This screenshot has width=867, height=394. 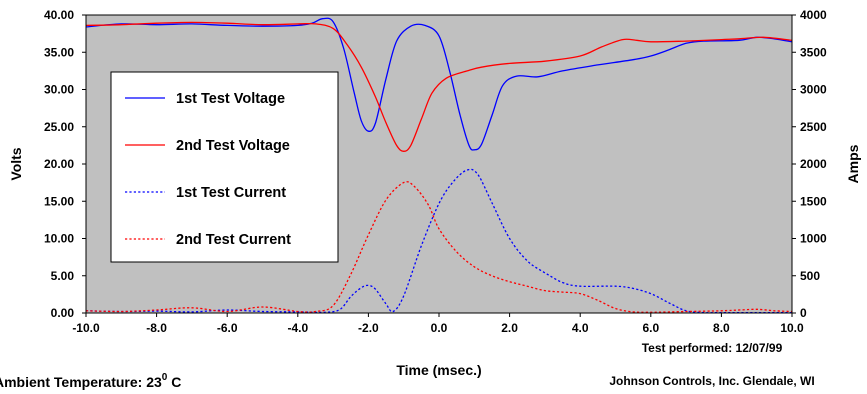 What do you see at coordinates (853, 163) in the screenshot?
I see `y2-axis-title: Amps` at bounding box center [853, 163].